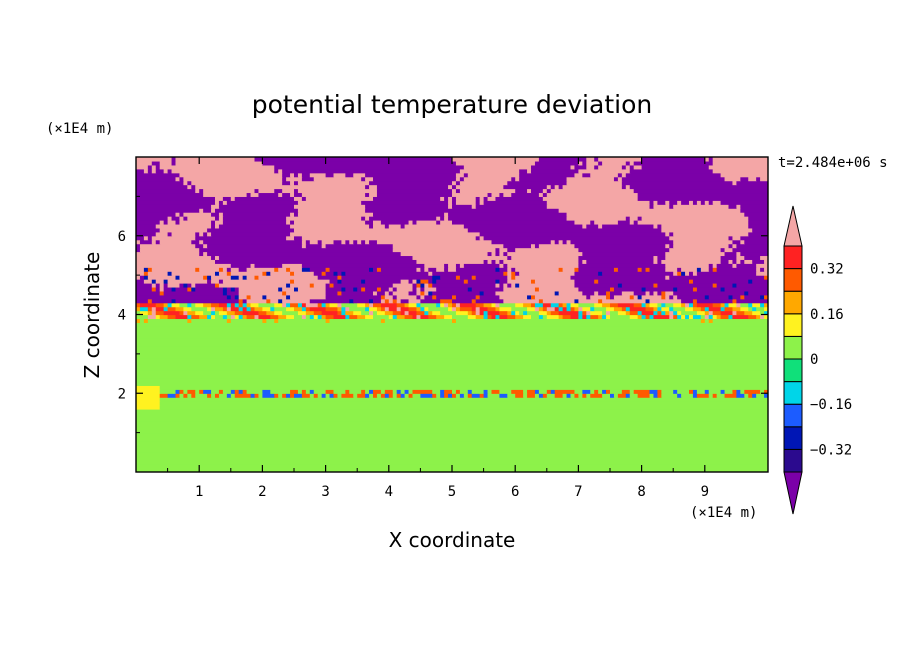  I want to click on colorbar, so click(793, 360).